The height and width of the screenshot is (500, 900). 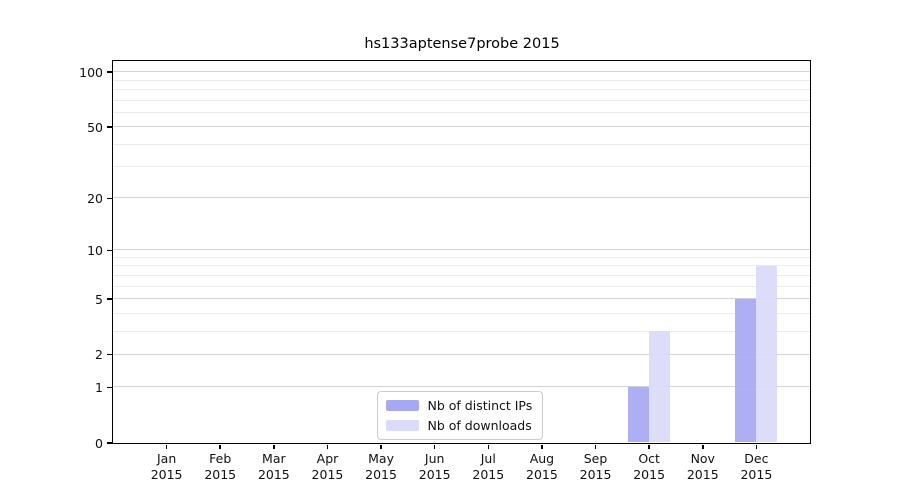 I want to click on bar-distinct-ips-dec, so click(x=745, y=370).